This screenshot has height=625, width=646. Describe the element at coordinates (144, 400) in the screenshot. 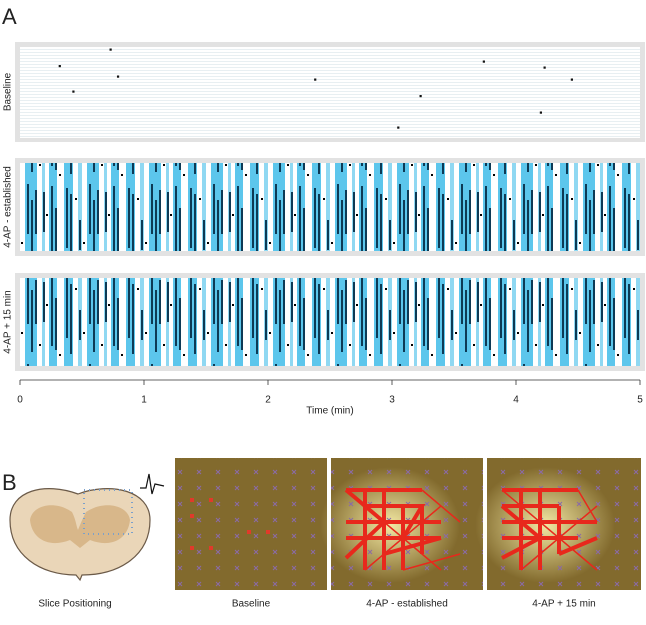

I see `x-tick-label: 1` at that location.